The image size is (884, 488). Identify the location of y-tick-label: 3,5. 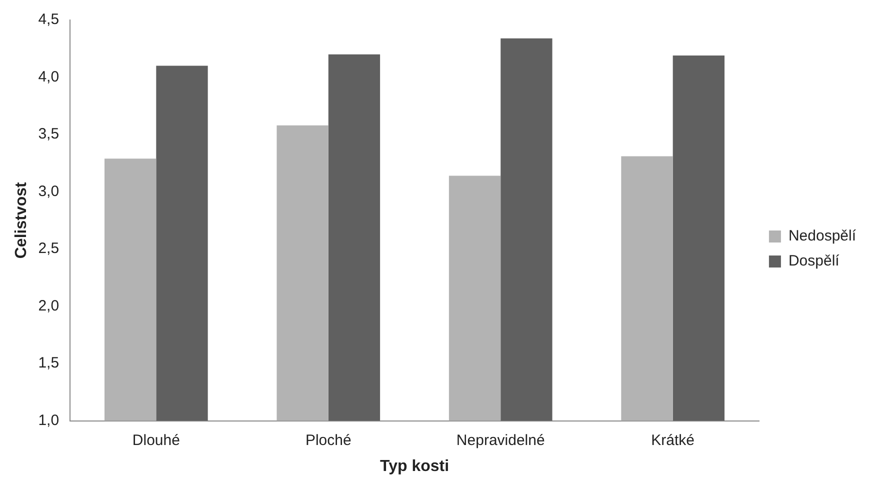
(49, 134).